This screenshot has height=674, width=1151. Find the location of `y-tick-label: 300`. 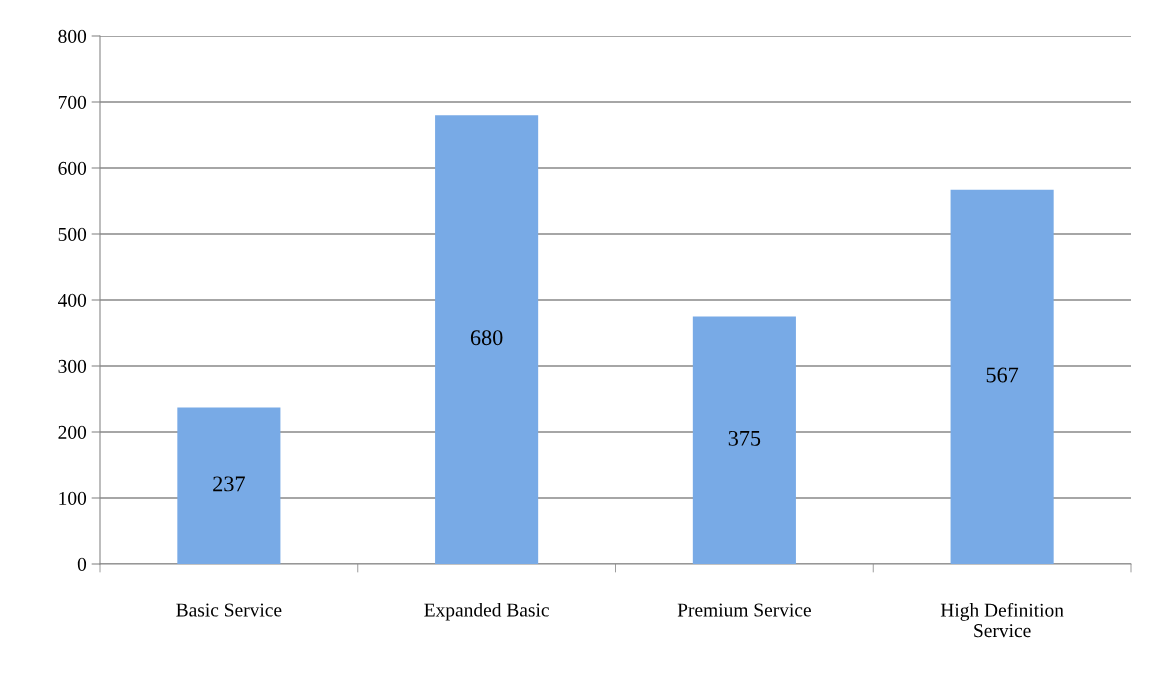

y-tick-label: 300 is located at coordinates (72, 366).